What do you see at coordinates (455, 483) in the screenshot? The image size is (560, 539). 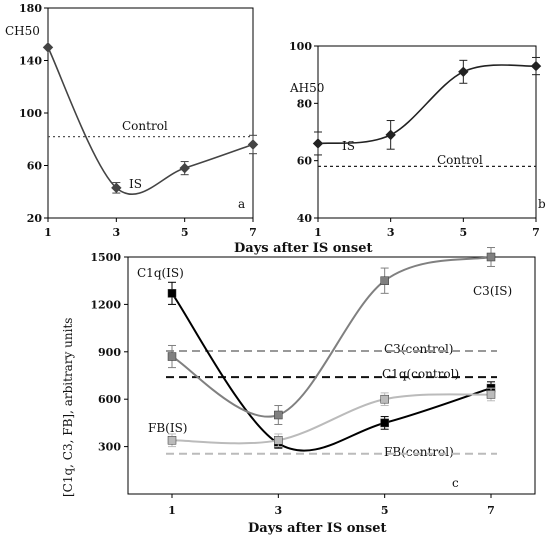 I see `panel-c-corner-label: c` at bounding box center [455, 483].